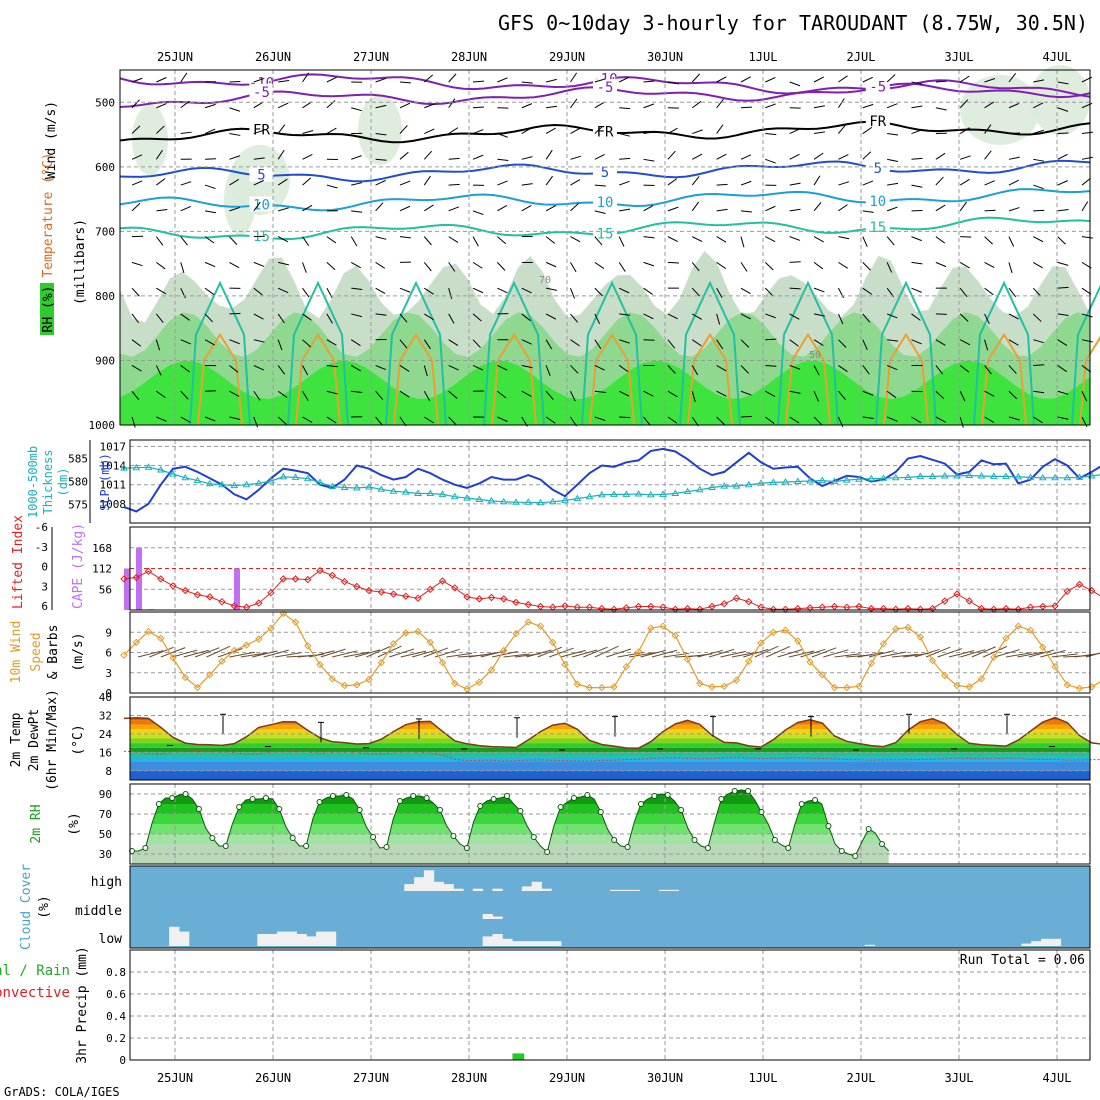 The image size is (1100, 1100). Describe the element at coordinates (78, 651) in the screenshot. I see `axis-title-line: (m/s)` at that location.